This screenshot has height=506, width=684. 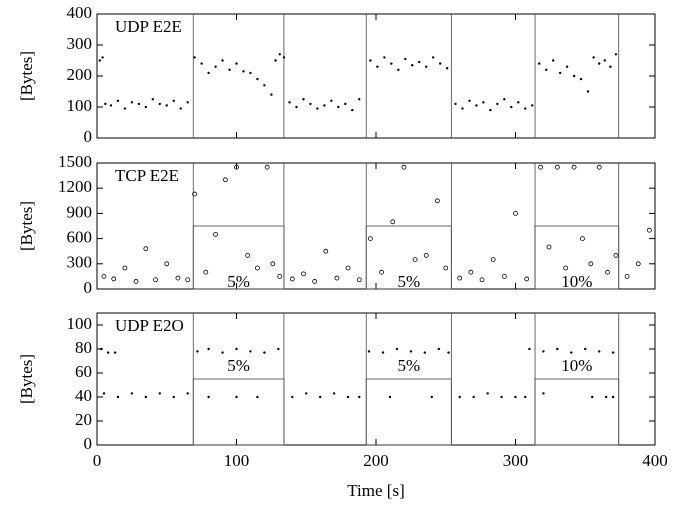 I want to click on y-axis-label: [Bytes], so click(x=26, y=76).